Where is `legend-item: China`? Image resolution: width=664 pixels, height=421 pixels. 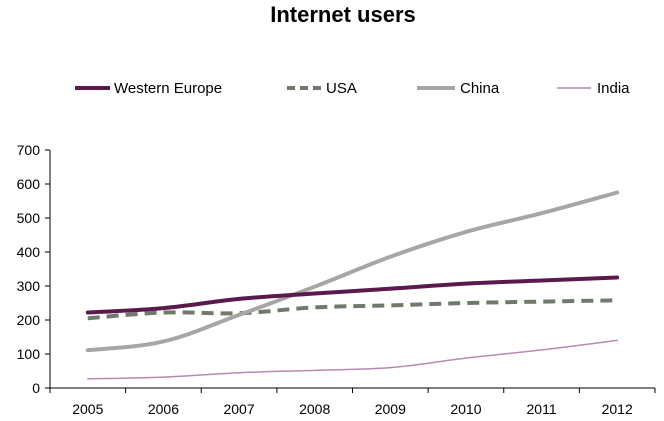 legend-item: China is located at coordinates (458, 88).